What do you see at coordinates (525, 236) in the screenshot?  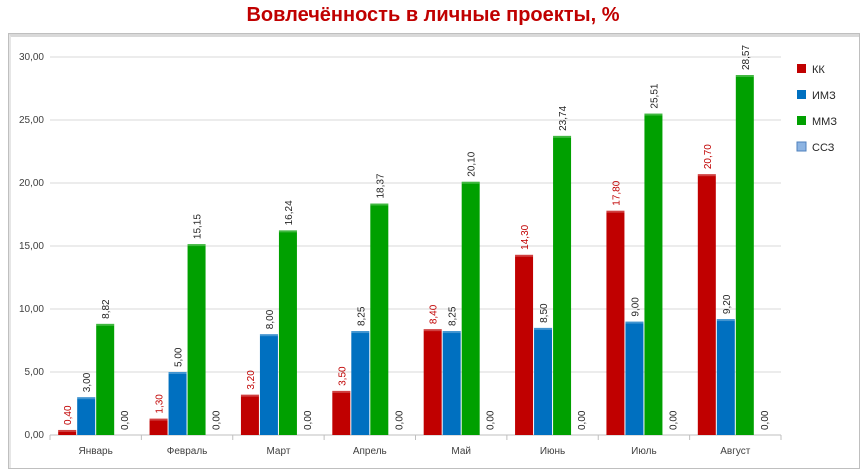 I see `data-label: 14,30` at bounding box center [525, 236].